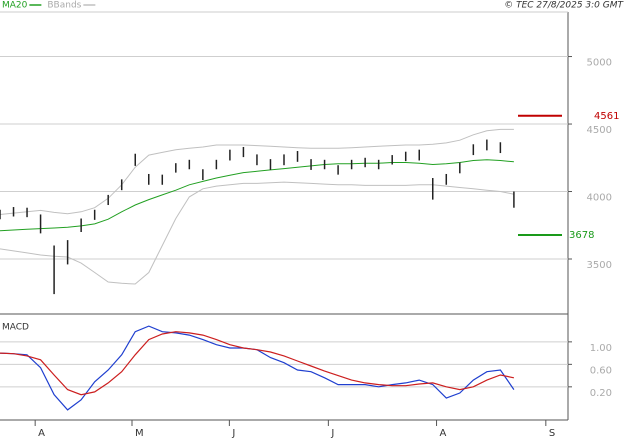 Image resolution: width=627 pixels, height=440 pixels. I want to click on level-label: 4561, so click(606, 116).